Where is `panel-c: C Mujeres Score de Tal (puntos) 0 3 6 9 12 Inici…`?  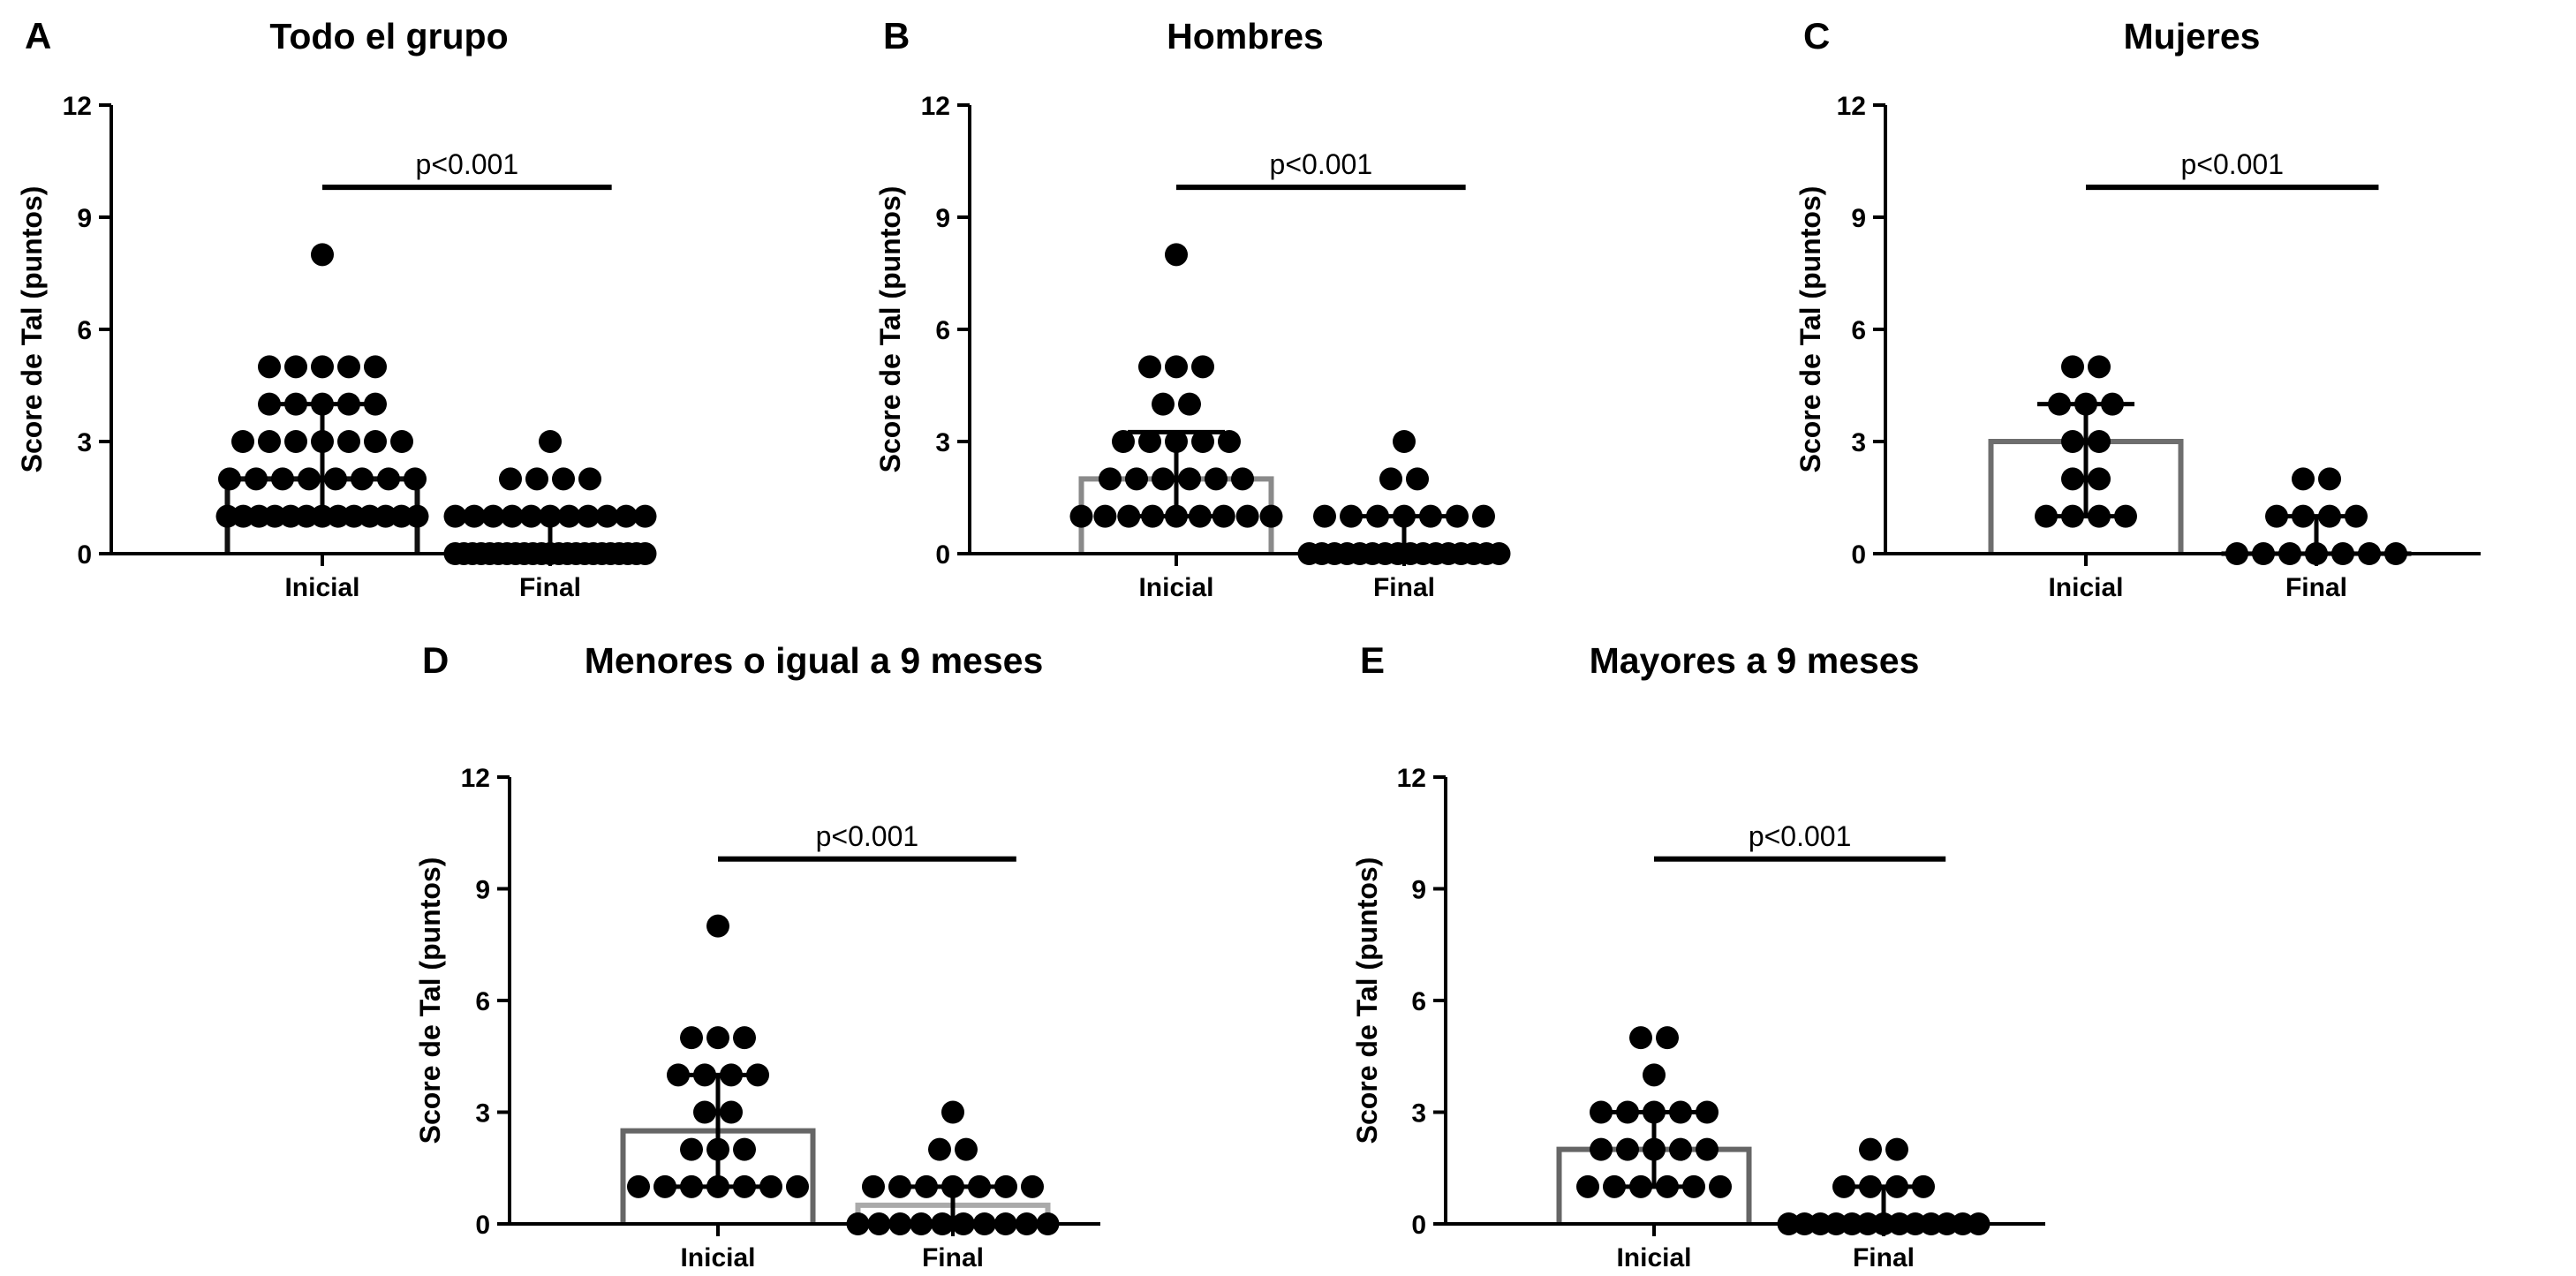
panel-c: C Mujeres Score de Tal (puntos) 0 3 6 9 12 Inici… is located at coordinates (2137, 308).